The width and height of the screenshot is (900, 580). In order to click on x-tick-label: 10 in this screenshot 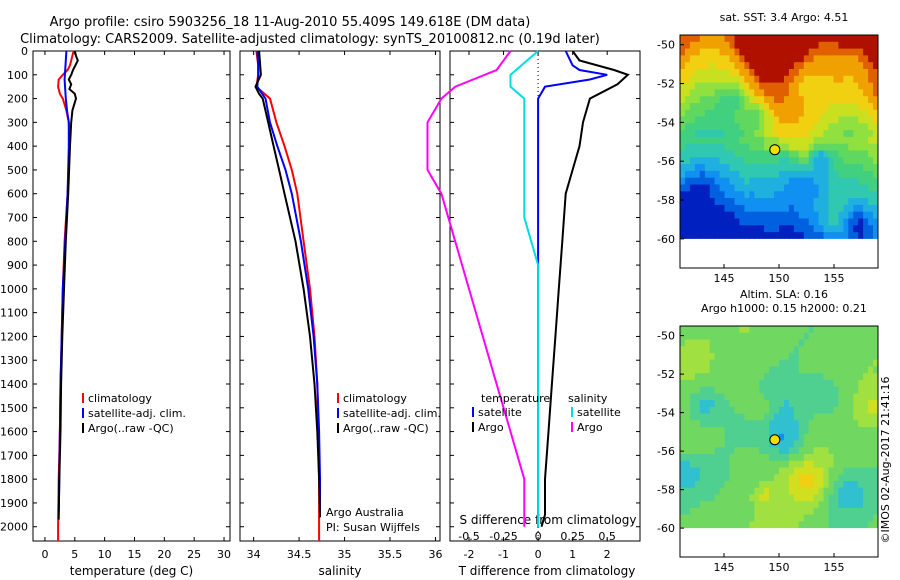, I will do `click(105, 554)`.